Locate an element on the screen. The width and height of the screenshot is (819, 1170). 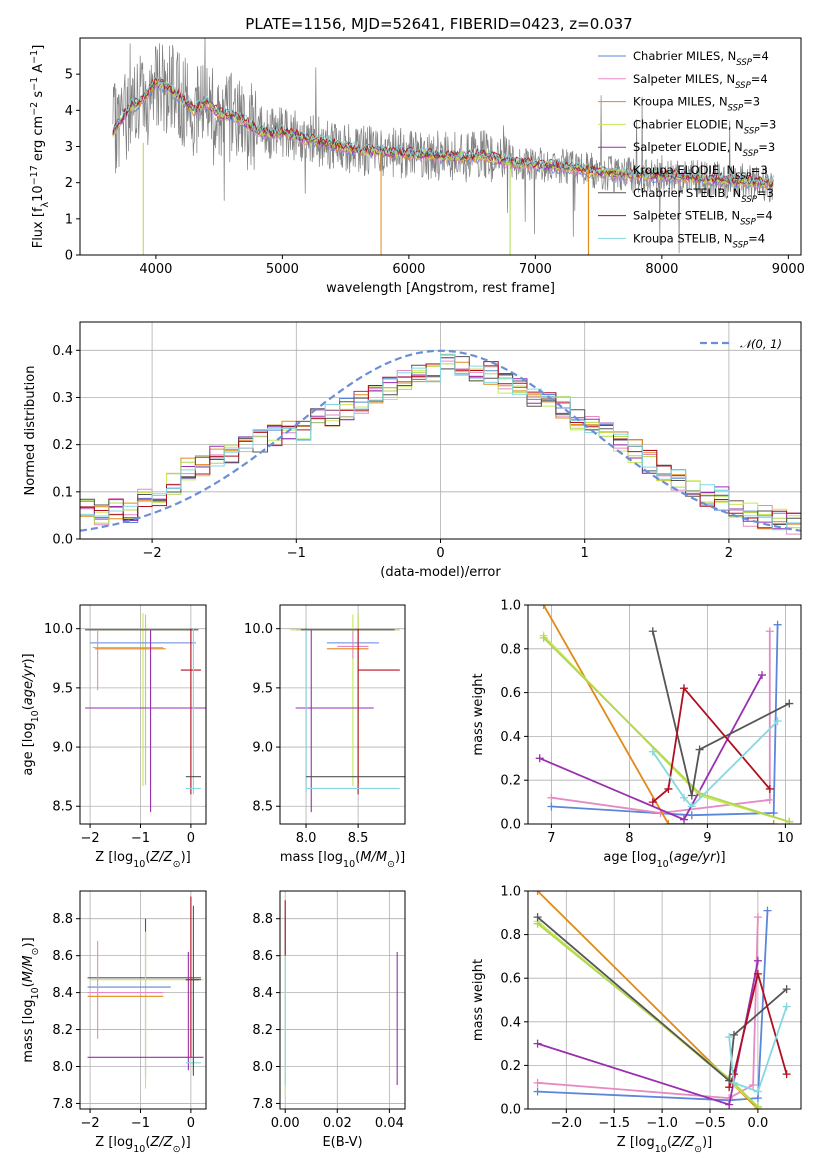
y-tick-label: 8.5 is located at coordinates (262, 807).